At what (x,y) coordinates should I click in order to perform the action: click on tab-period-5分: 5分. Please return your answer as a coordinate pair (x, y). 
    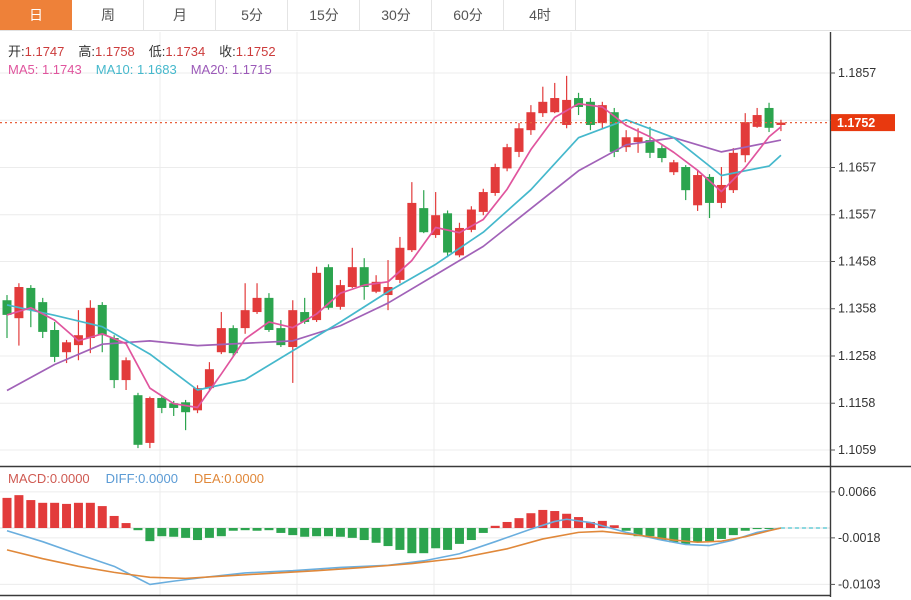
    Looking at the image, I should click on (252, 15).